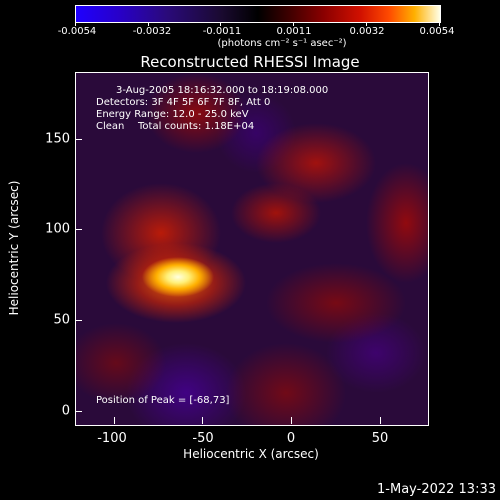 Image resolution: width=500 pixels, height=500 pixels. I want to click on total-counts-text: Total counts: 1.18E+04, so click(196, 126).